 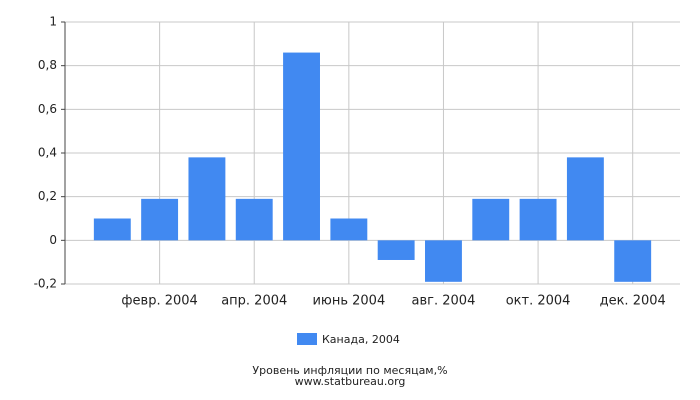 What do you see at coordinates (53, 22) in the screenshot?
I see `y-tick-label: 1` at bounding box center [53, 22].